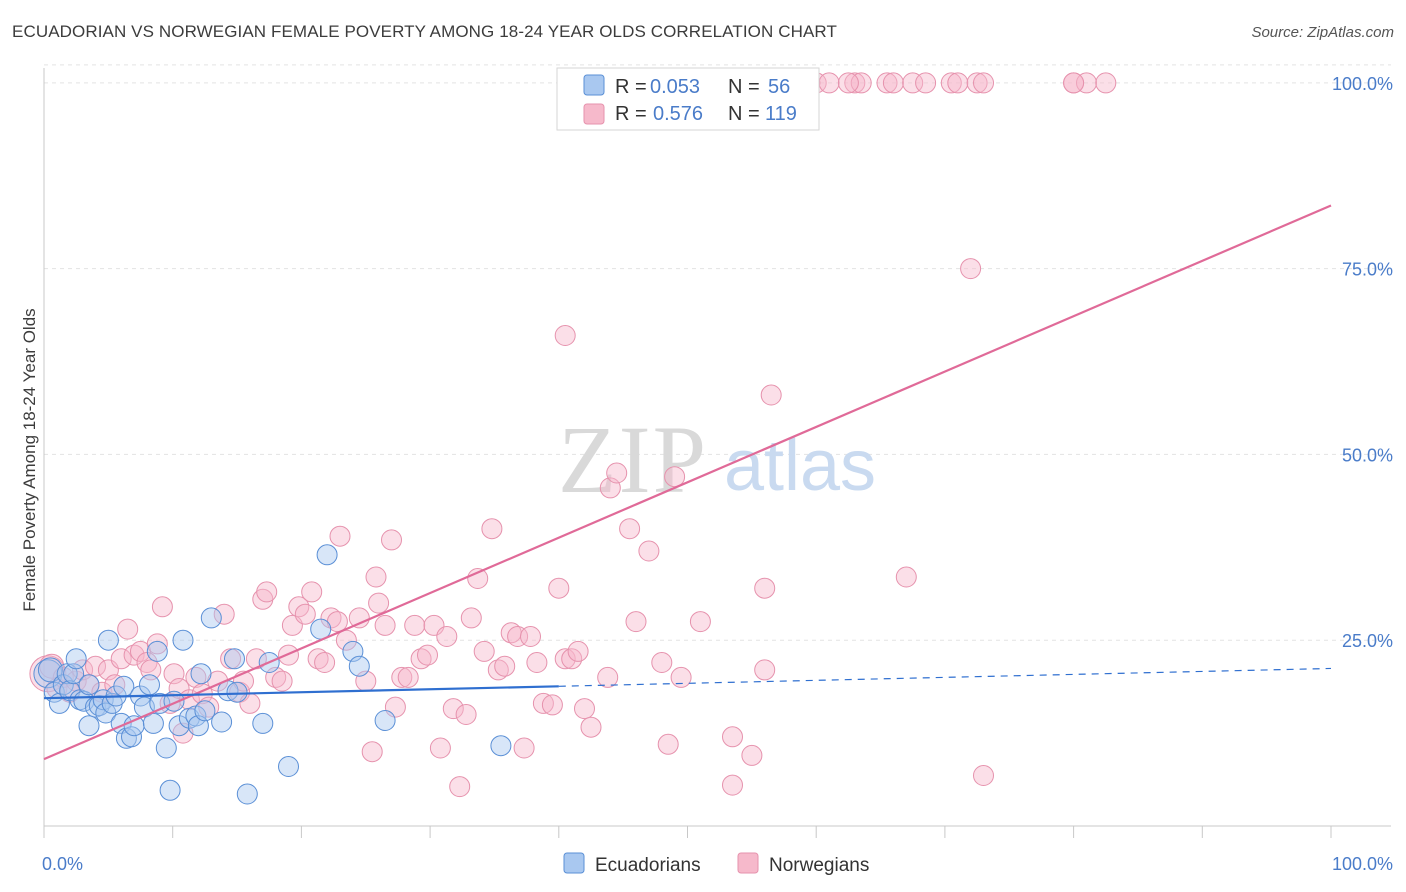 Image resolution: width=1406 pixels, height=892 pixels. What do you see at coordinates (1362, 84) in the screenshot?
I see `y-tick-label-100: 100.0%` at bounding box center [1362, 84].